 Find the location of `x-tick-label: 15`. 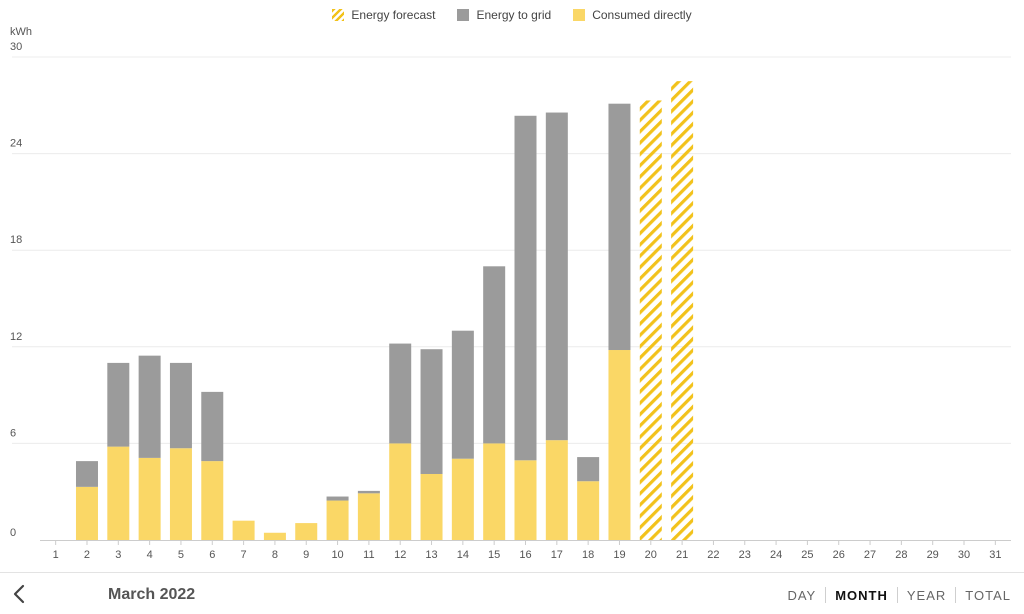

x-tick-label: 15 is located at coordinates (494, 555).